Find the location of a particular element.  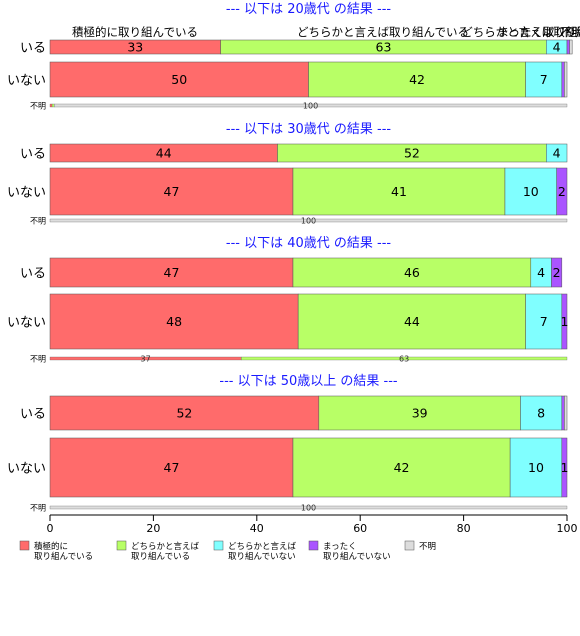

column-header-label: 不明 is located at coordinates (570, 32).